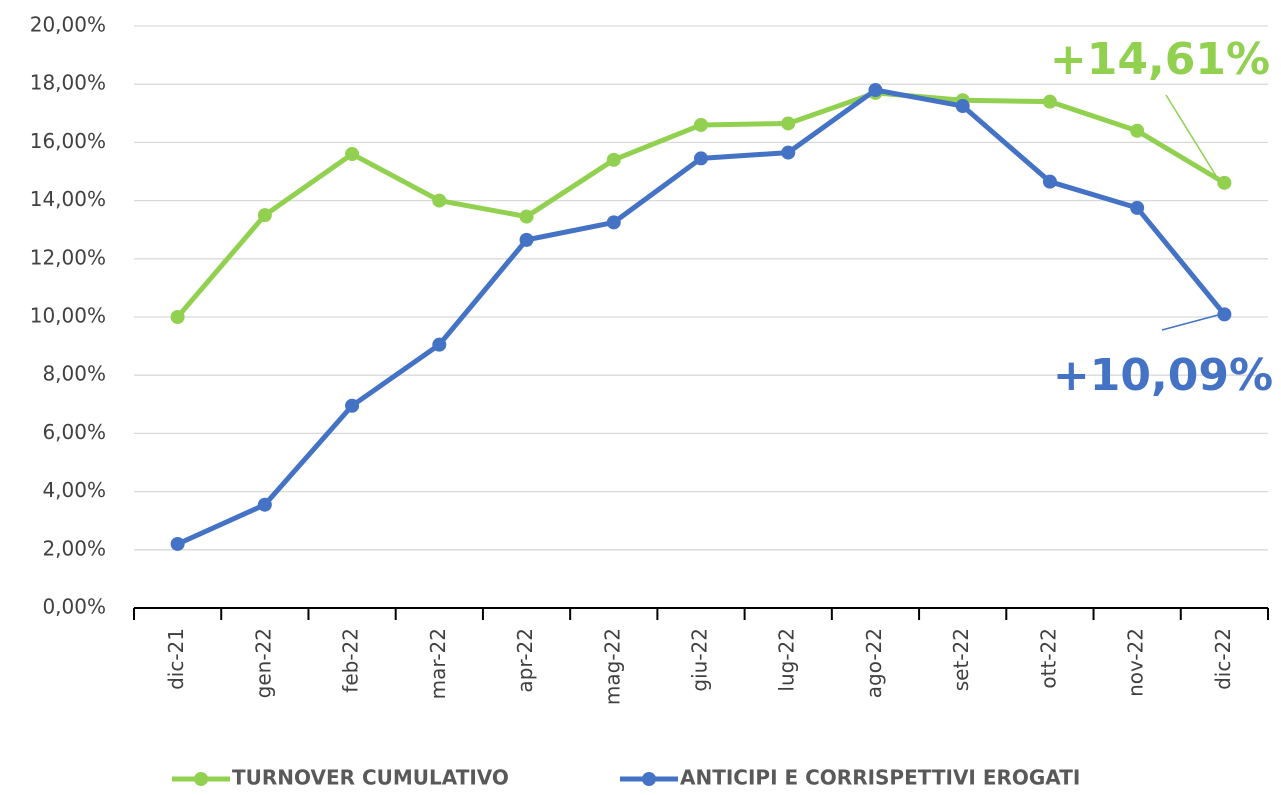 The width and height of the screenshot is (1281, 795). I want to click on y-tick-label: 12,00%, so click(68, 257).